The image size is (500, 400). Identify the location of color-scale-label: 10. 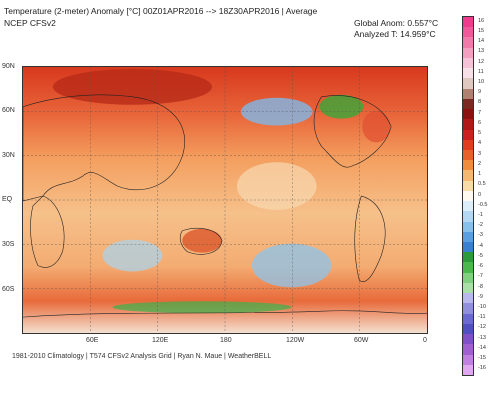
(481, 81).